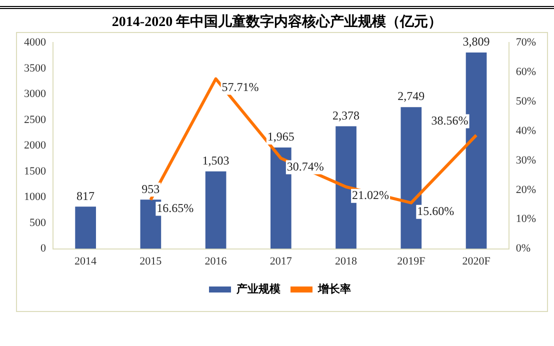 This screenshot has width=554, height=346. What do you see at coordinates (476, 261) in the screenshot?
I see `x-tick-label: 2020F` at bounding box center [476, 261].